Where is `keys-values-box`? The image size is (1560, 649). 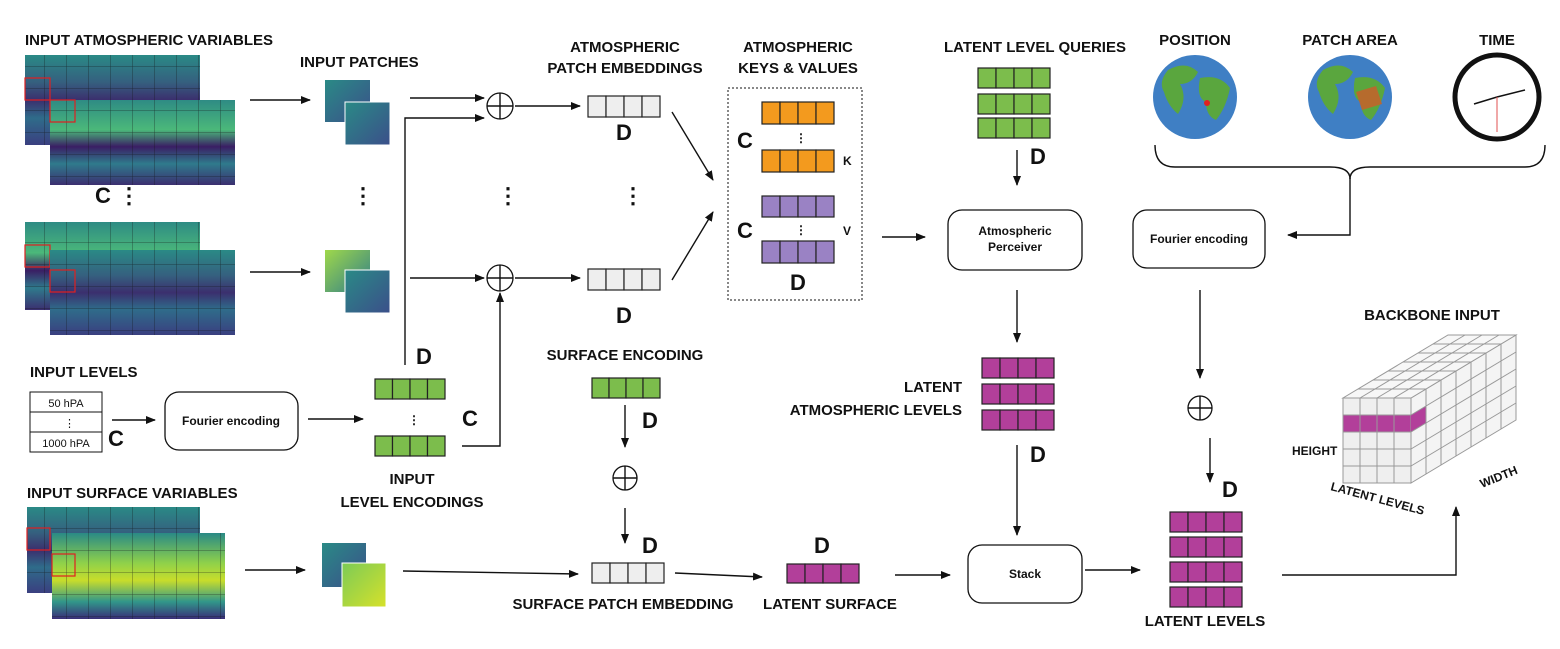 keys-values-box is located at coordinates (795, 194).